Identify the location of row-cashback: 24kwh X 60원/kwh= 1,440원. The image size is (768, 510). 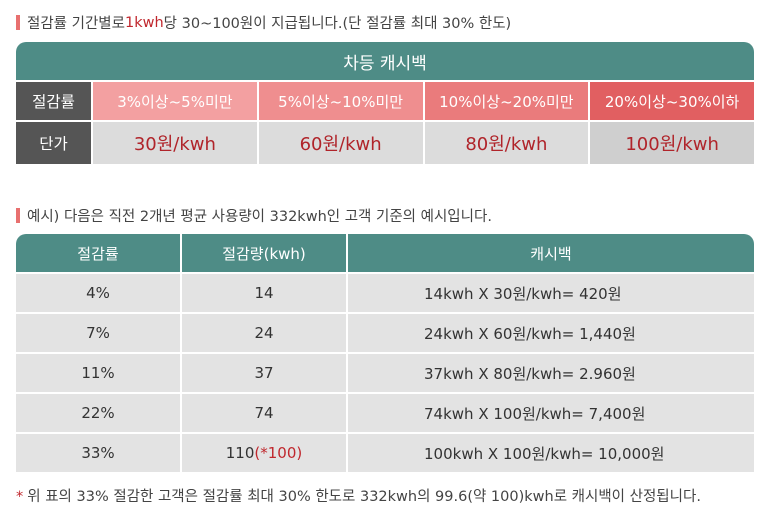
(551, 333).